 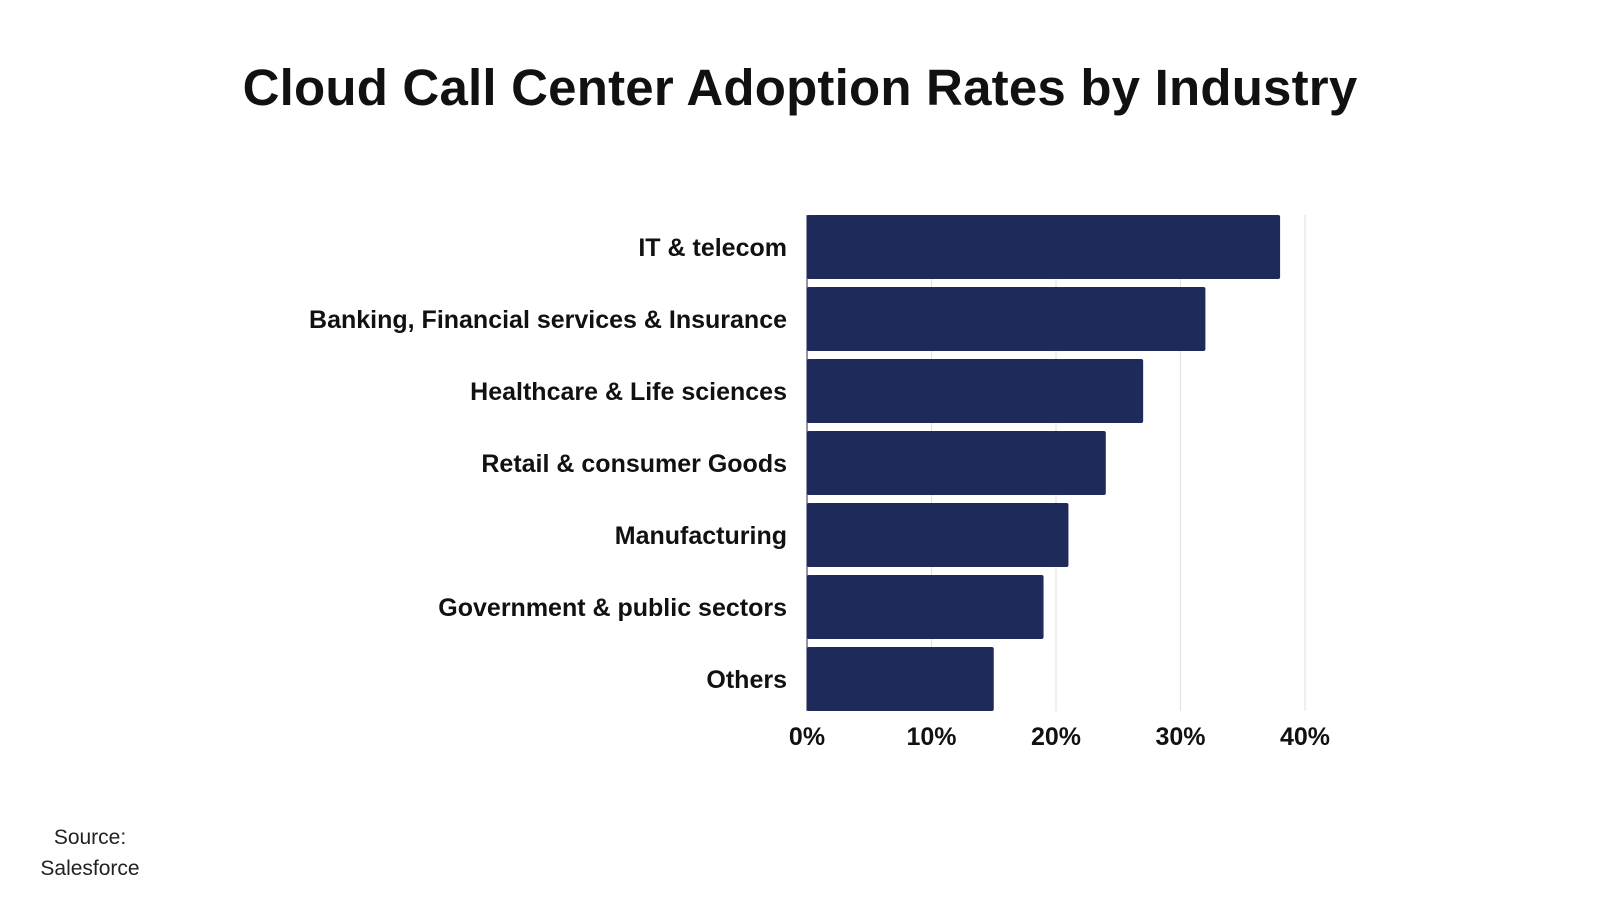 What do you see at coordinates (746, 680) in the screenshot?
I see `category-label: Others` at bounding box center [746, 680].